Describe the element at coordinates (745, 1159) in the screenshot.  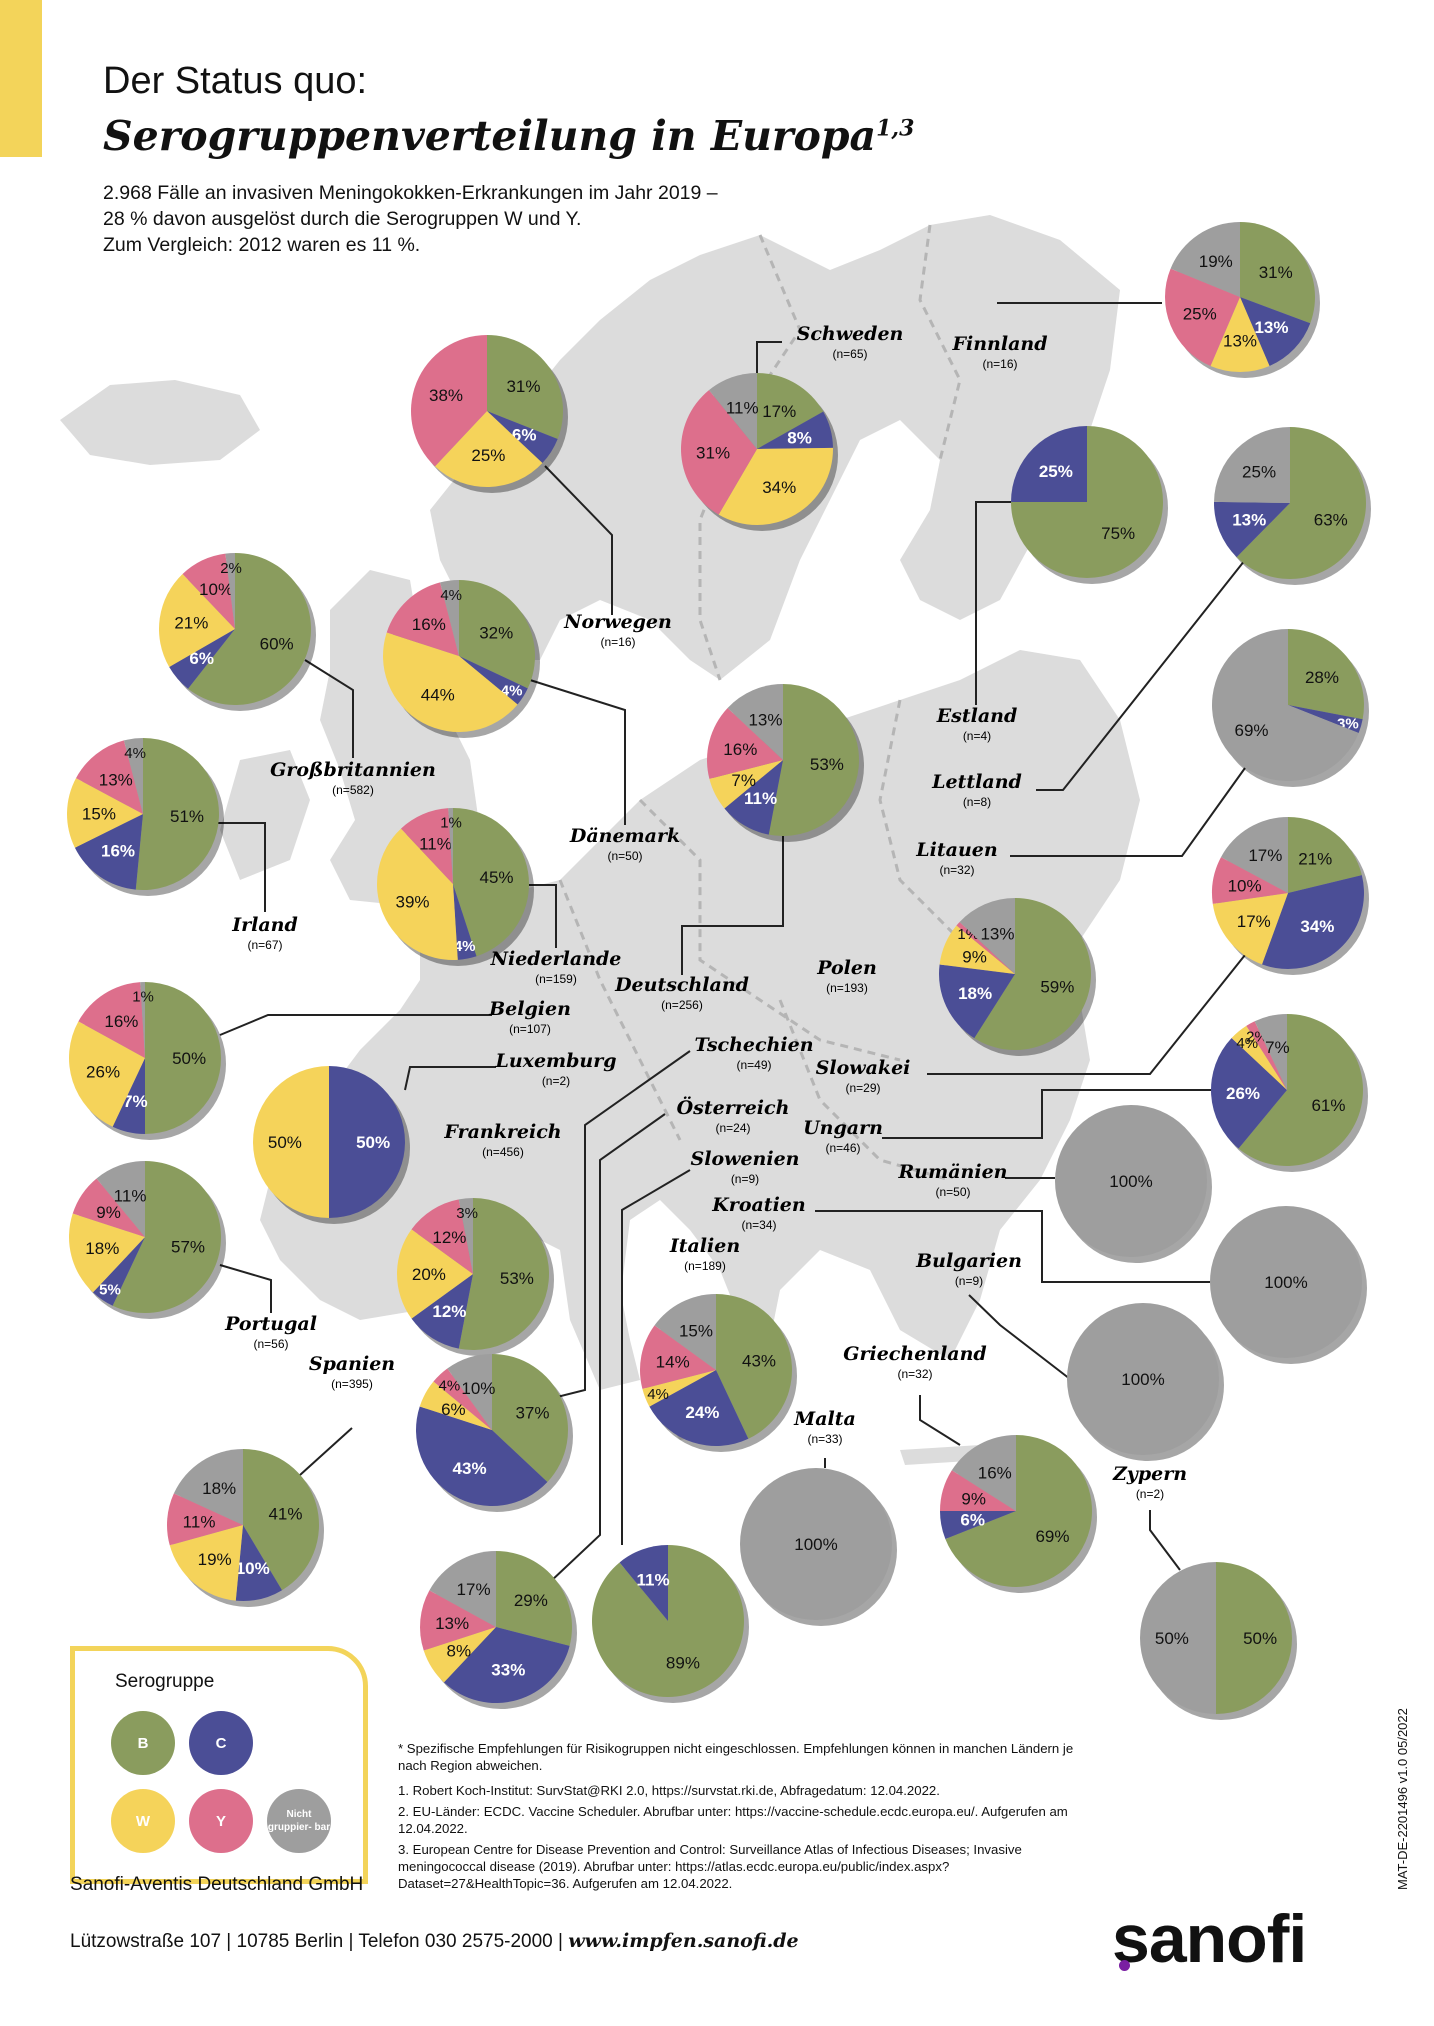
I see `country-name-slowenien: Slowenien` at that location.